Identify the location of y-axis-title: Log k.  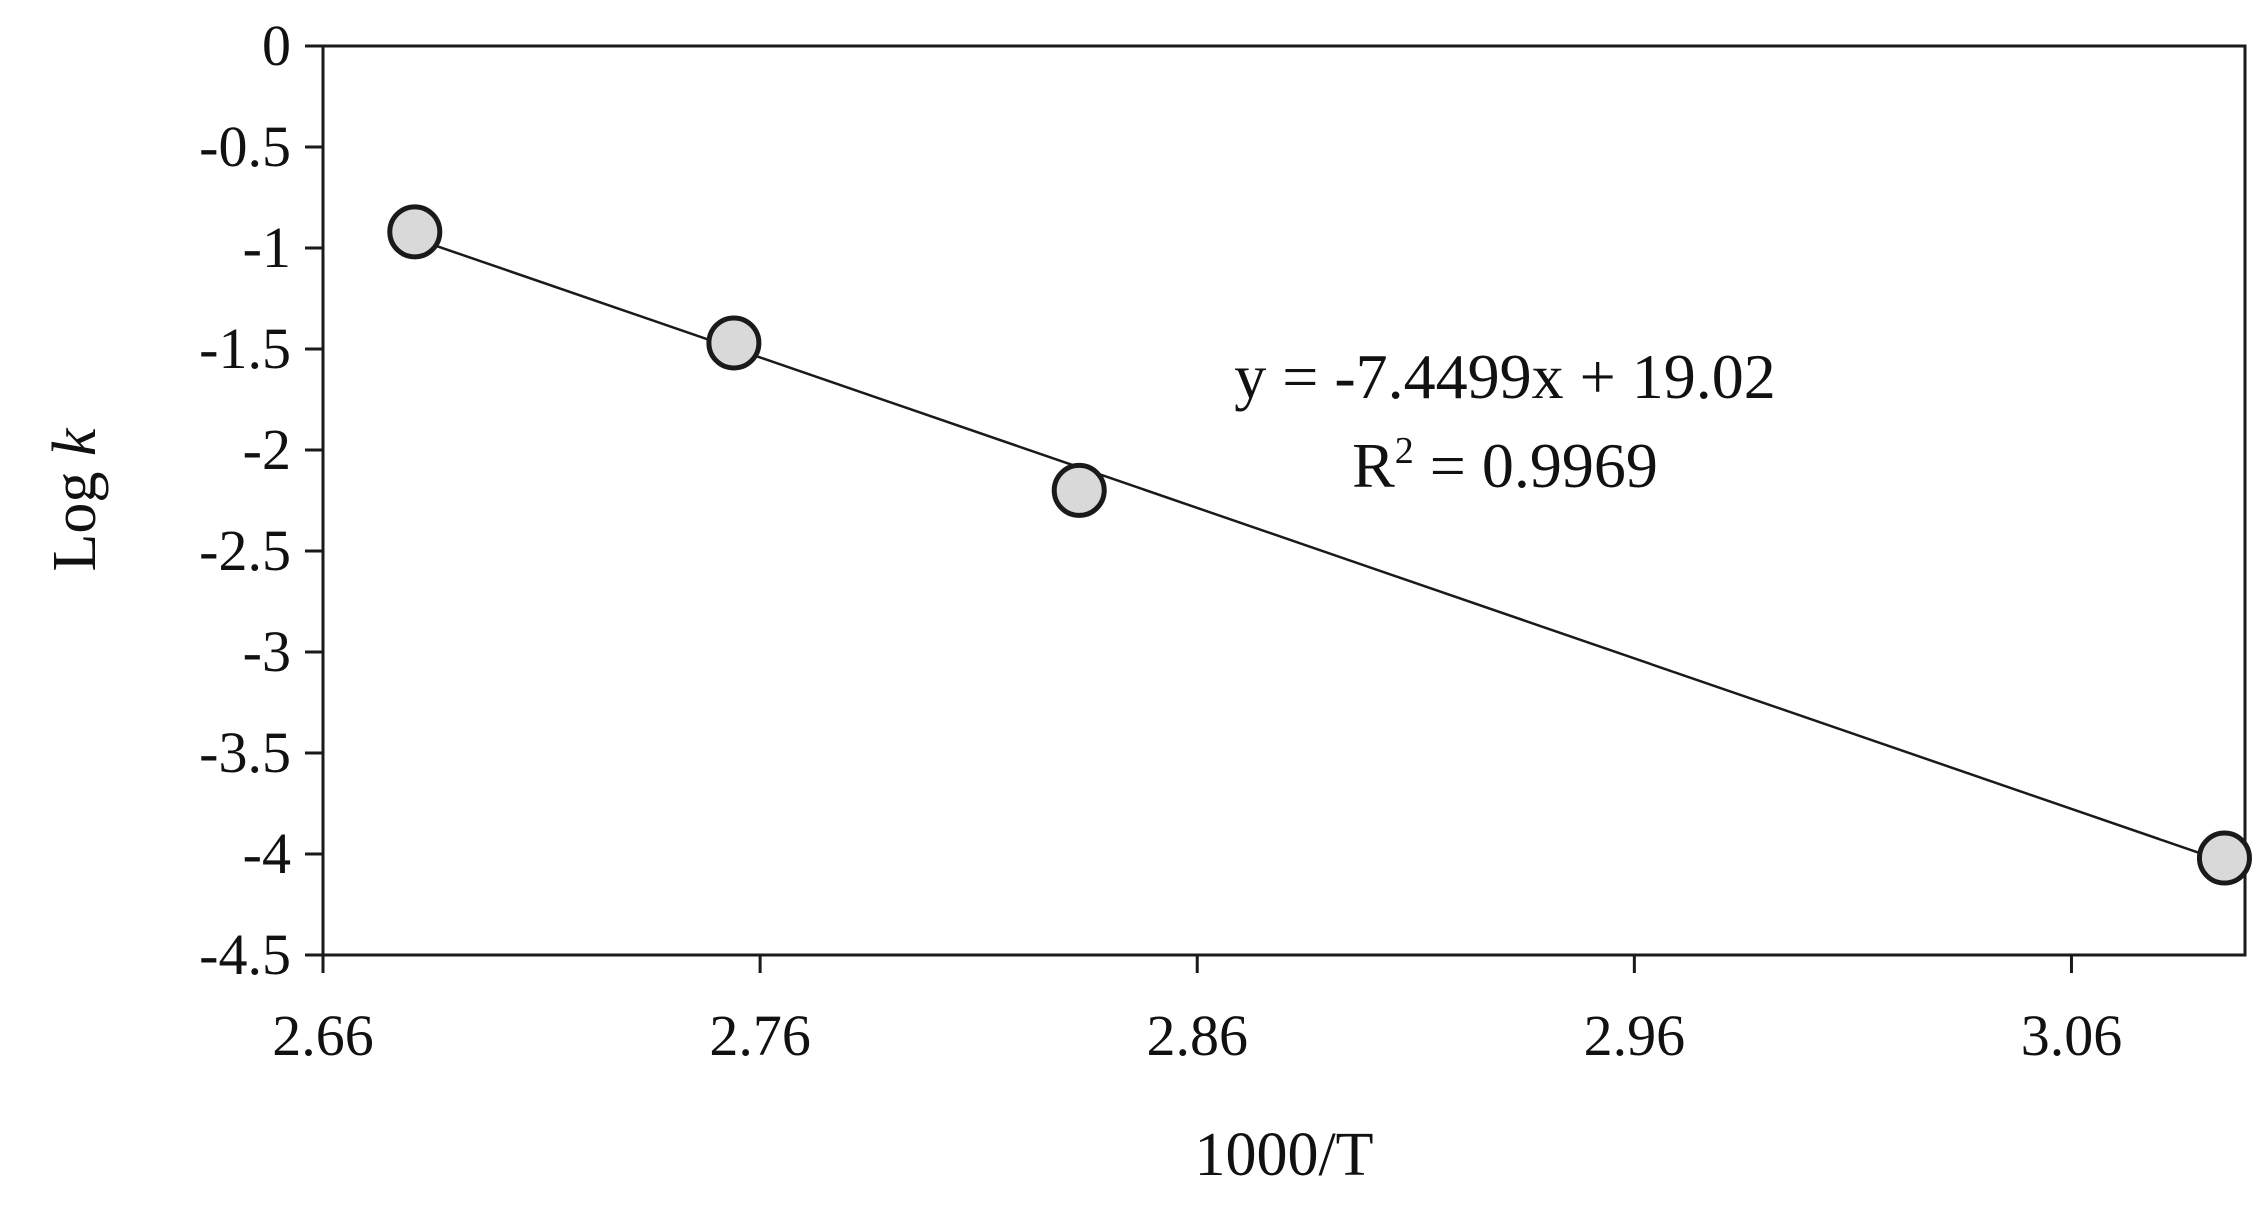
(75, 499).